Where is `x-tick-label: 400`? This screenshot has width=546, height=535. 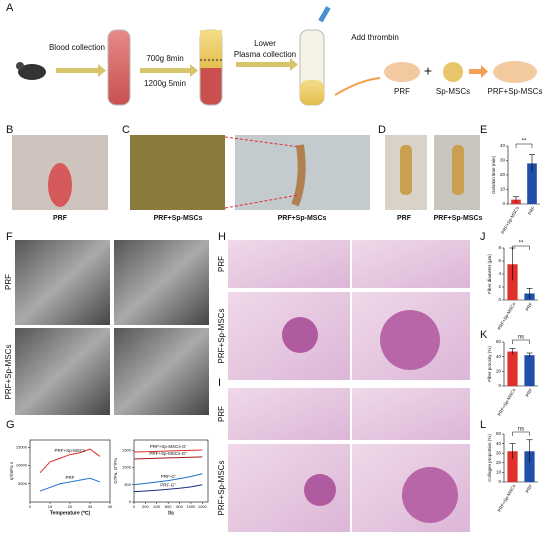
x-tick-label: 400 is located at coordinates (156, 506).